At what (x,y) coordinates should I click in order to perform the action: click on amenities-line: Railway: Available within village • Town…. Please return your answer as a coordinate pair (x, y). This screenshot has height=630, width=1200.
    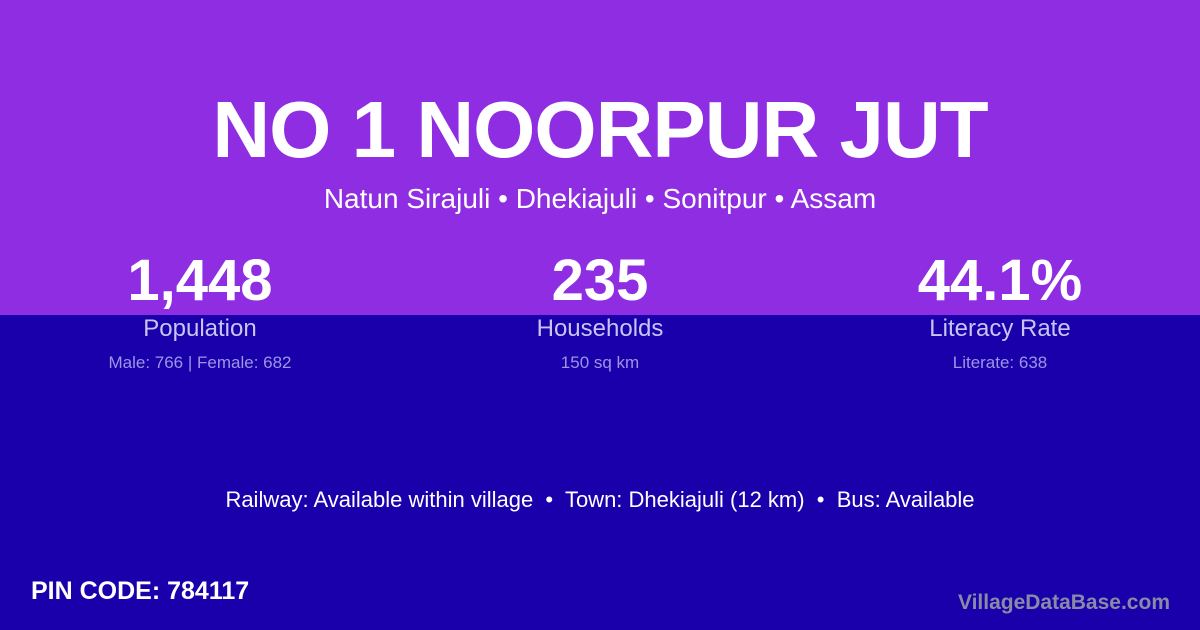
    Looking at the image, I should click on (600, 499).